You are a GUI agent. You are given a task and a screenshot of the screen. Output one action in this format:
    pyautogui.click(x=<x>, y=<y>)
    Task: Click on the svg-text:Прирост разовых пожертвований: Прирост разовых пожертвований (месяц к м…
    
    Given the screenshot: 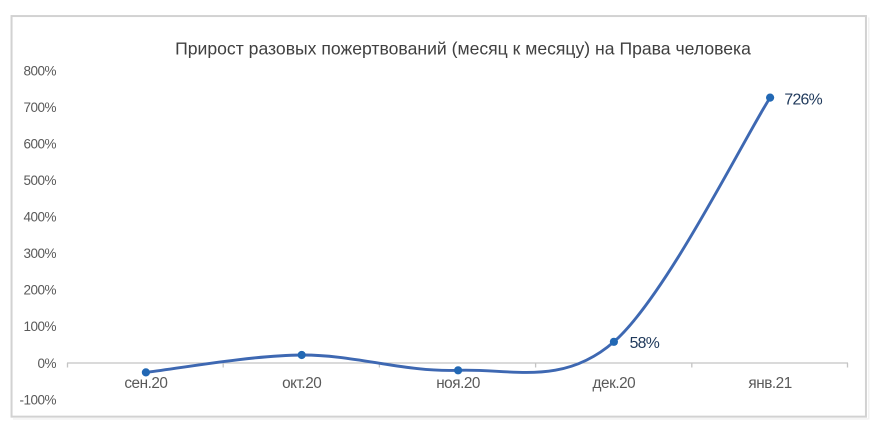 What is the action you would take?
    pyautogui.click(x=463, y=49)
    